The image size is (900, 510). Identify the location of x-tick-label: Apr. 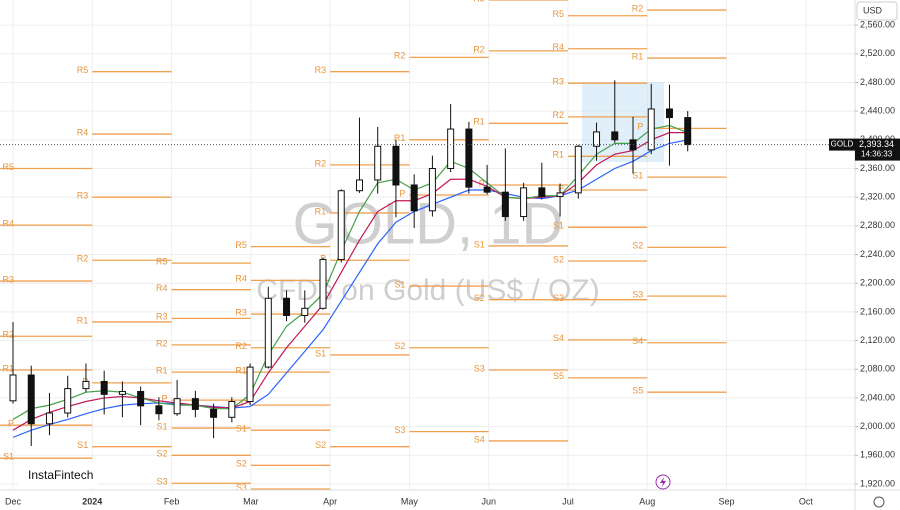
(330, 501).